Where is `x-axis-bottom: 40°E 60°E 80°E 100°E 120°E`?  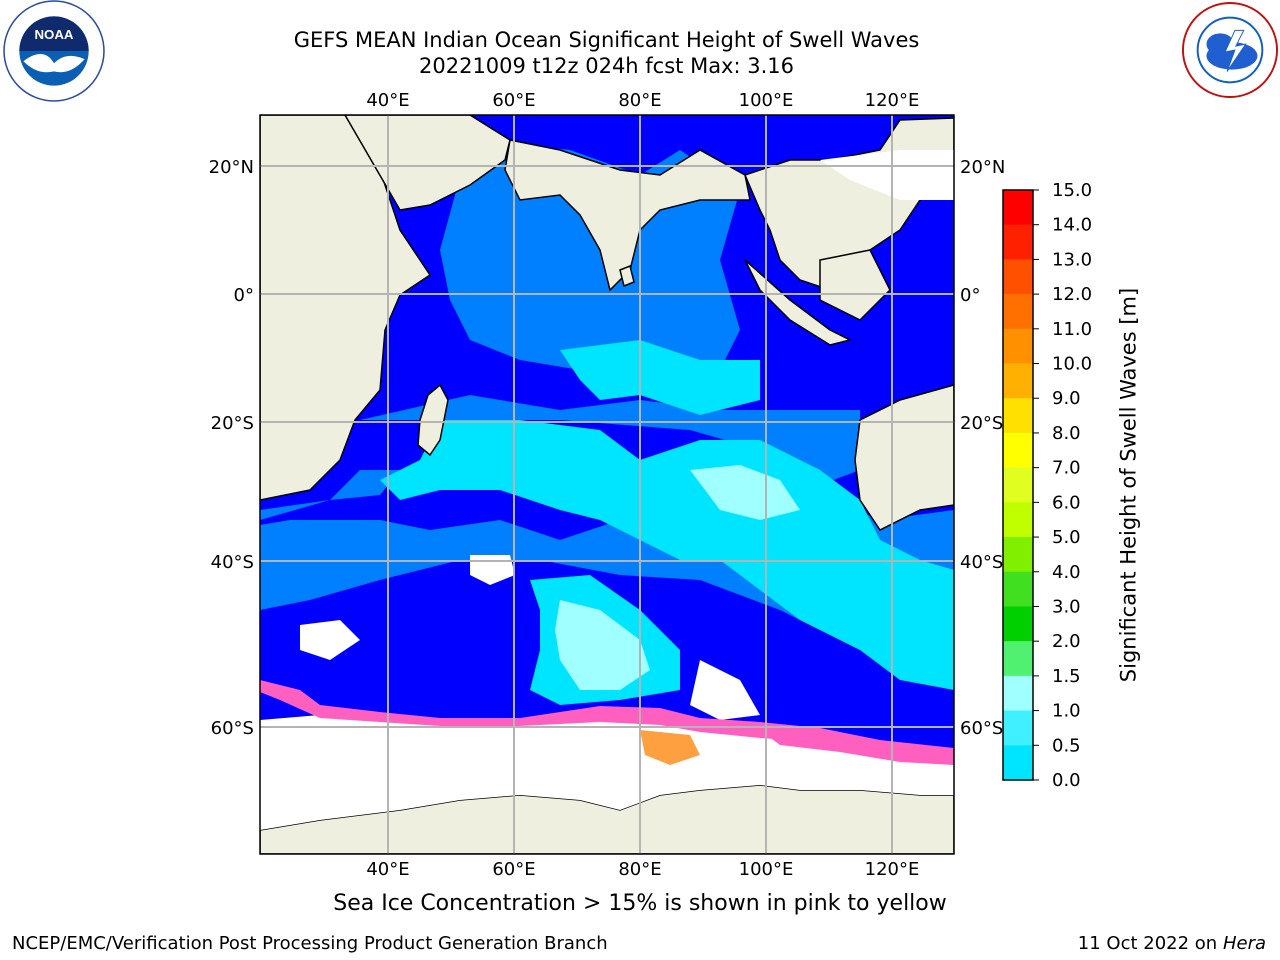 x-axis-bottom: 40°E 60°E 80°E 100°E 120°E is located at coordinates (642, 869).